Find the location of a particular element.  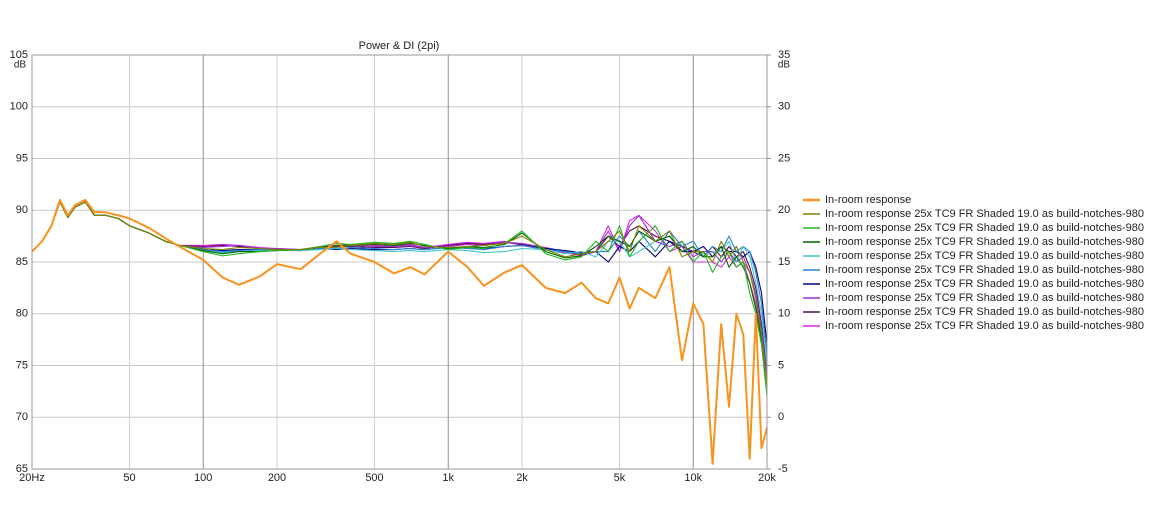

y-tick-label: 90 is located at coordinates (22, 210).